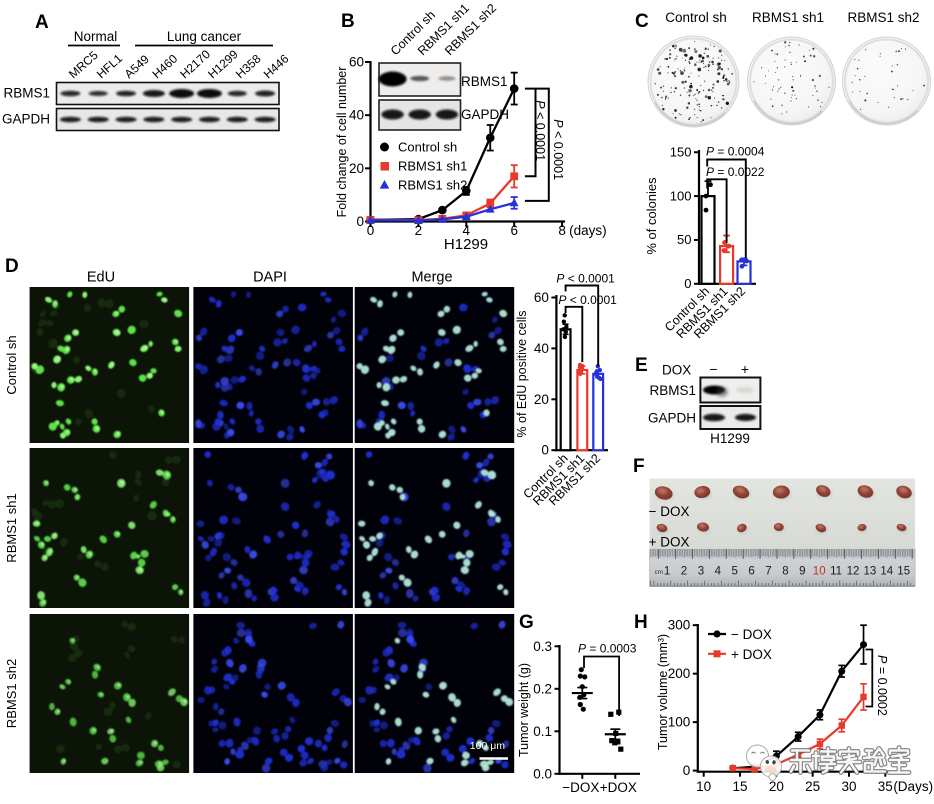 Image resolution: width=934 pixels, height=804 pixels. What do you see at coordinates (431, 278) in the screenshot?
I see `svg-text: Merge` at bounding box center [431, 278].